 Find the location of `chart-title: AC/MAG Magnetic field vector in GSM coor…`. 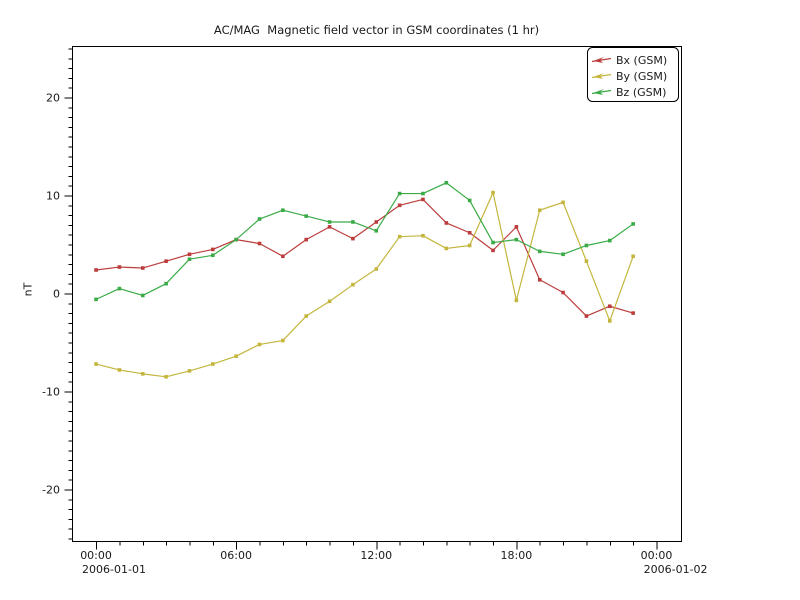

chart-title: AC/MAG Magnetic field vector in GSM coor… is located at coordinates (376, 30).